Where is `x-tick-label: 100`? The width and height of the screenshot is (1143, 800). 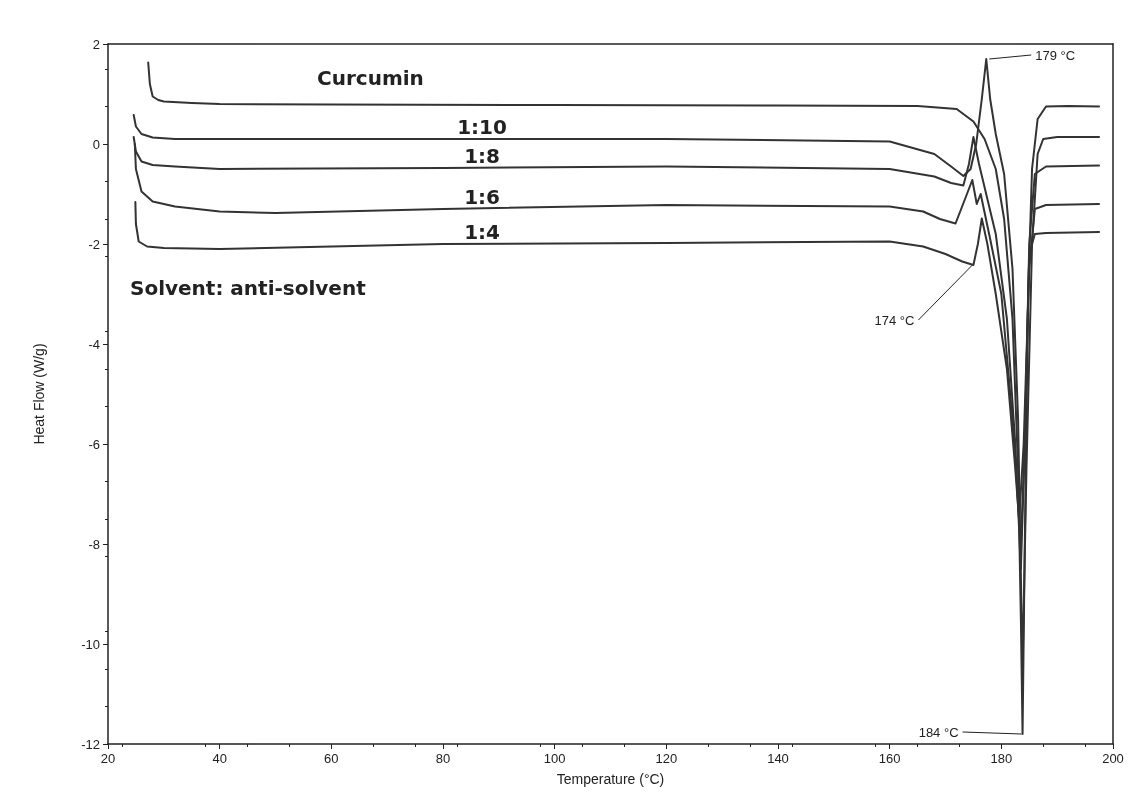
x-tick-label: 100 is located at coordinates (554, 758).